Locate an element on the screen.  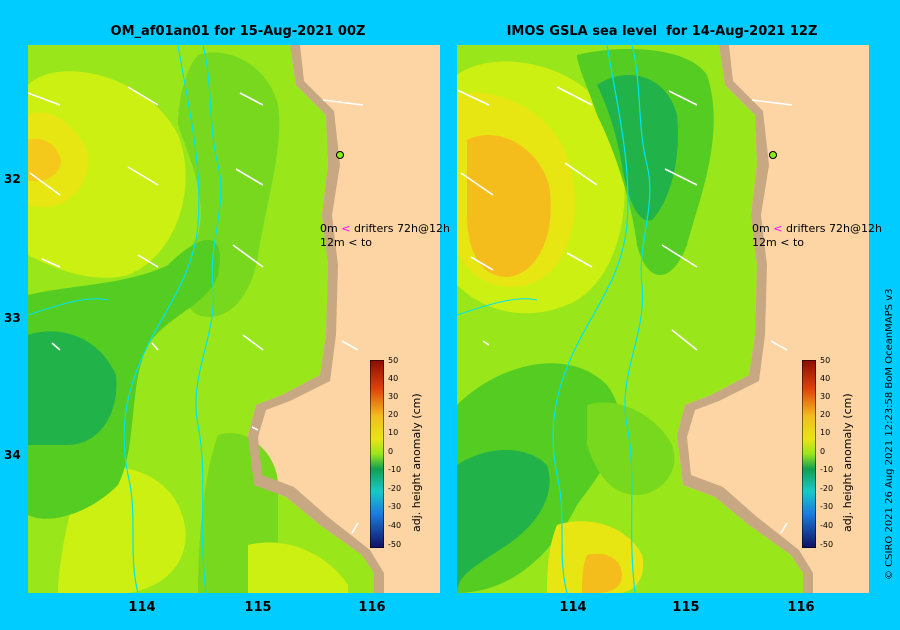
y-tick-label: 33 is located at coordinates (12, 318).